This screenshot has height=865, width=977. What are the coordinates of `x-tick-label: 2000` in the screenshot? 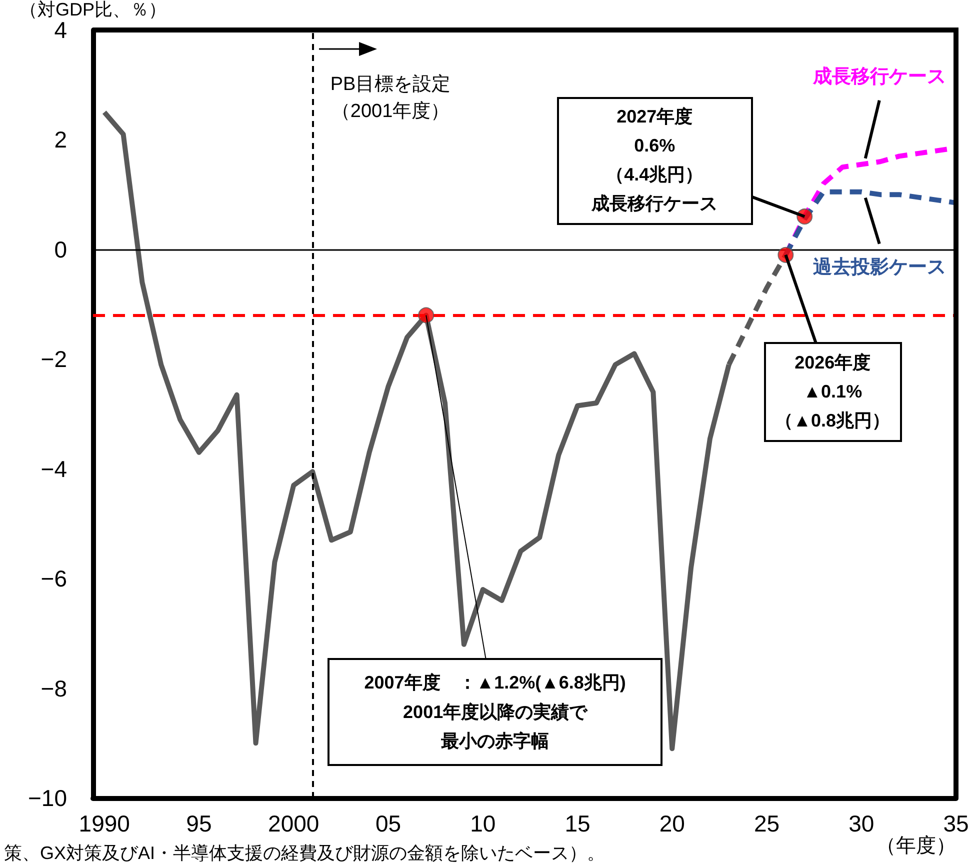 It's located at (294, 823).